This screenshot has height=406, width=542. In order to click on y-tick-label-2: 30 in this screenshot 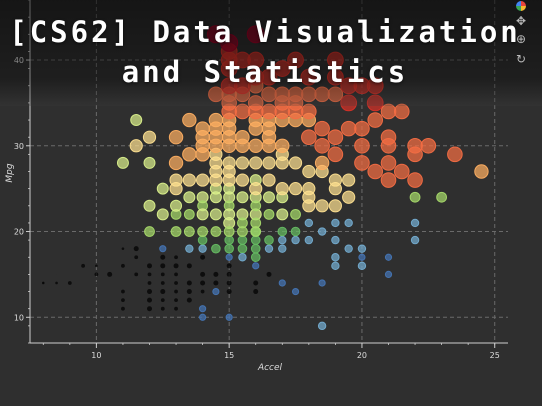, I will do `click(19, 146)`.